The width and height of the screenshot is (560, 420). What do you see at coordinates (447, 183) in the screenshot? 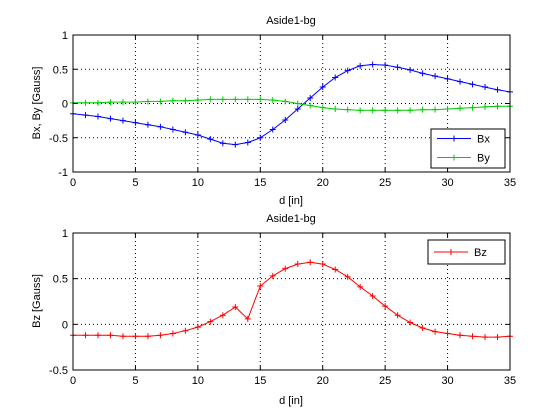
I see `x-tick-label: 30` at bounding box center [447, 183].